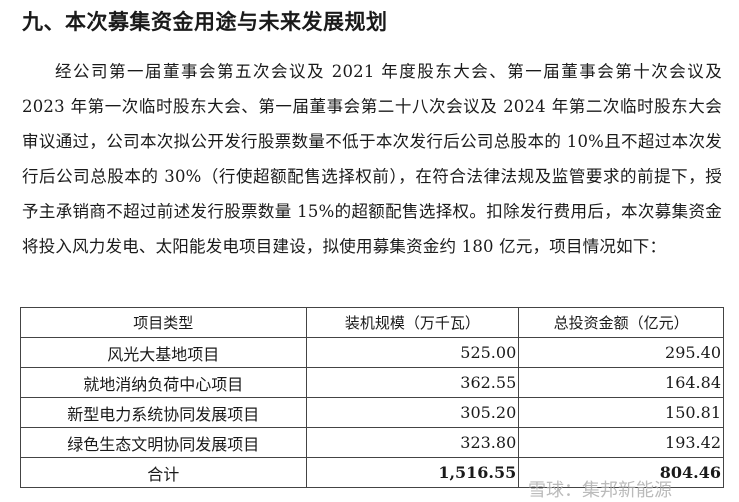 This screenshot has width=739, height=502. Describe the element at coordinates (163, 352) in the screenshot. I see `project-name: 风光大基地项目` at that location.